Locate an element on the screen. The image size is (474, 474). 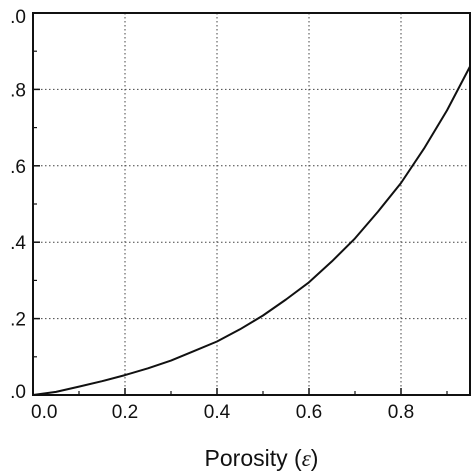
y-tick-label: .8 is located at coordinates (18, 90).